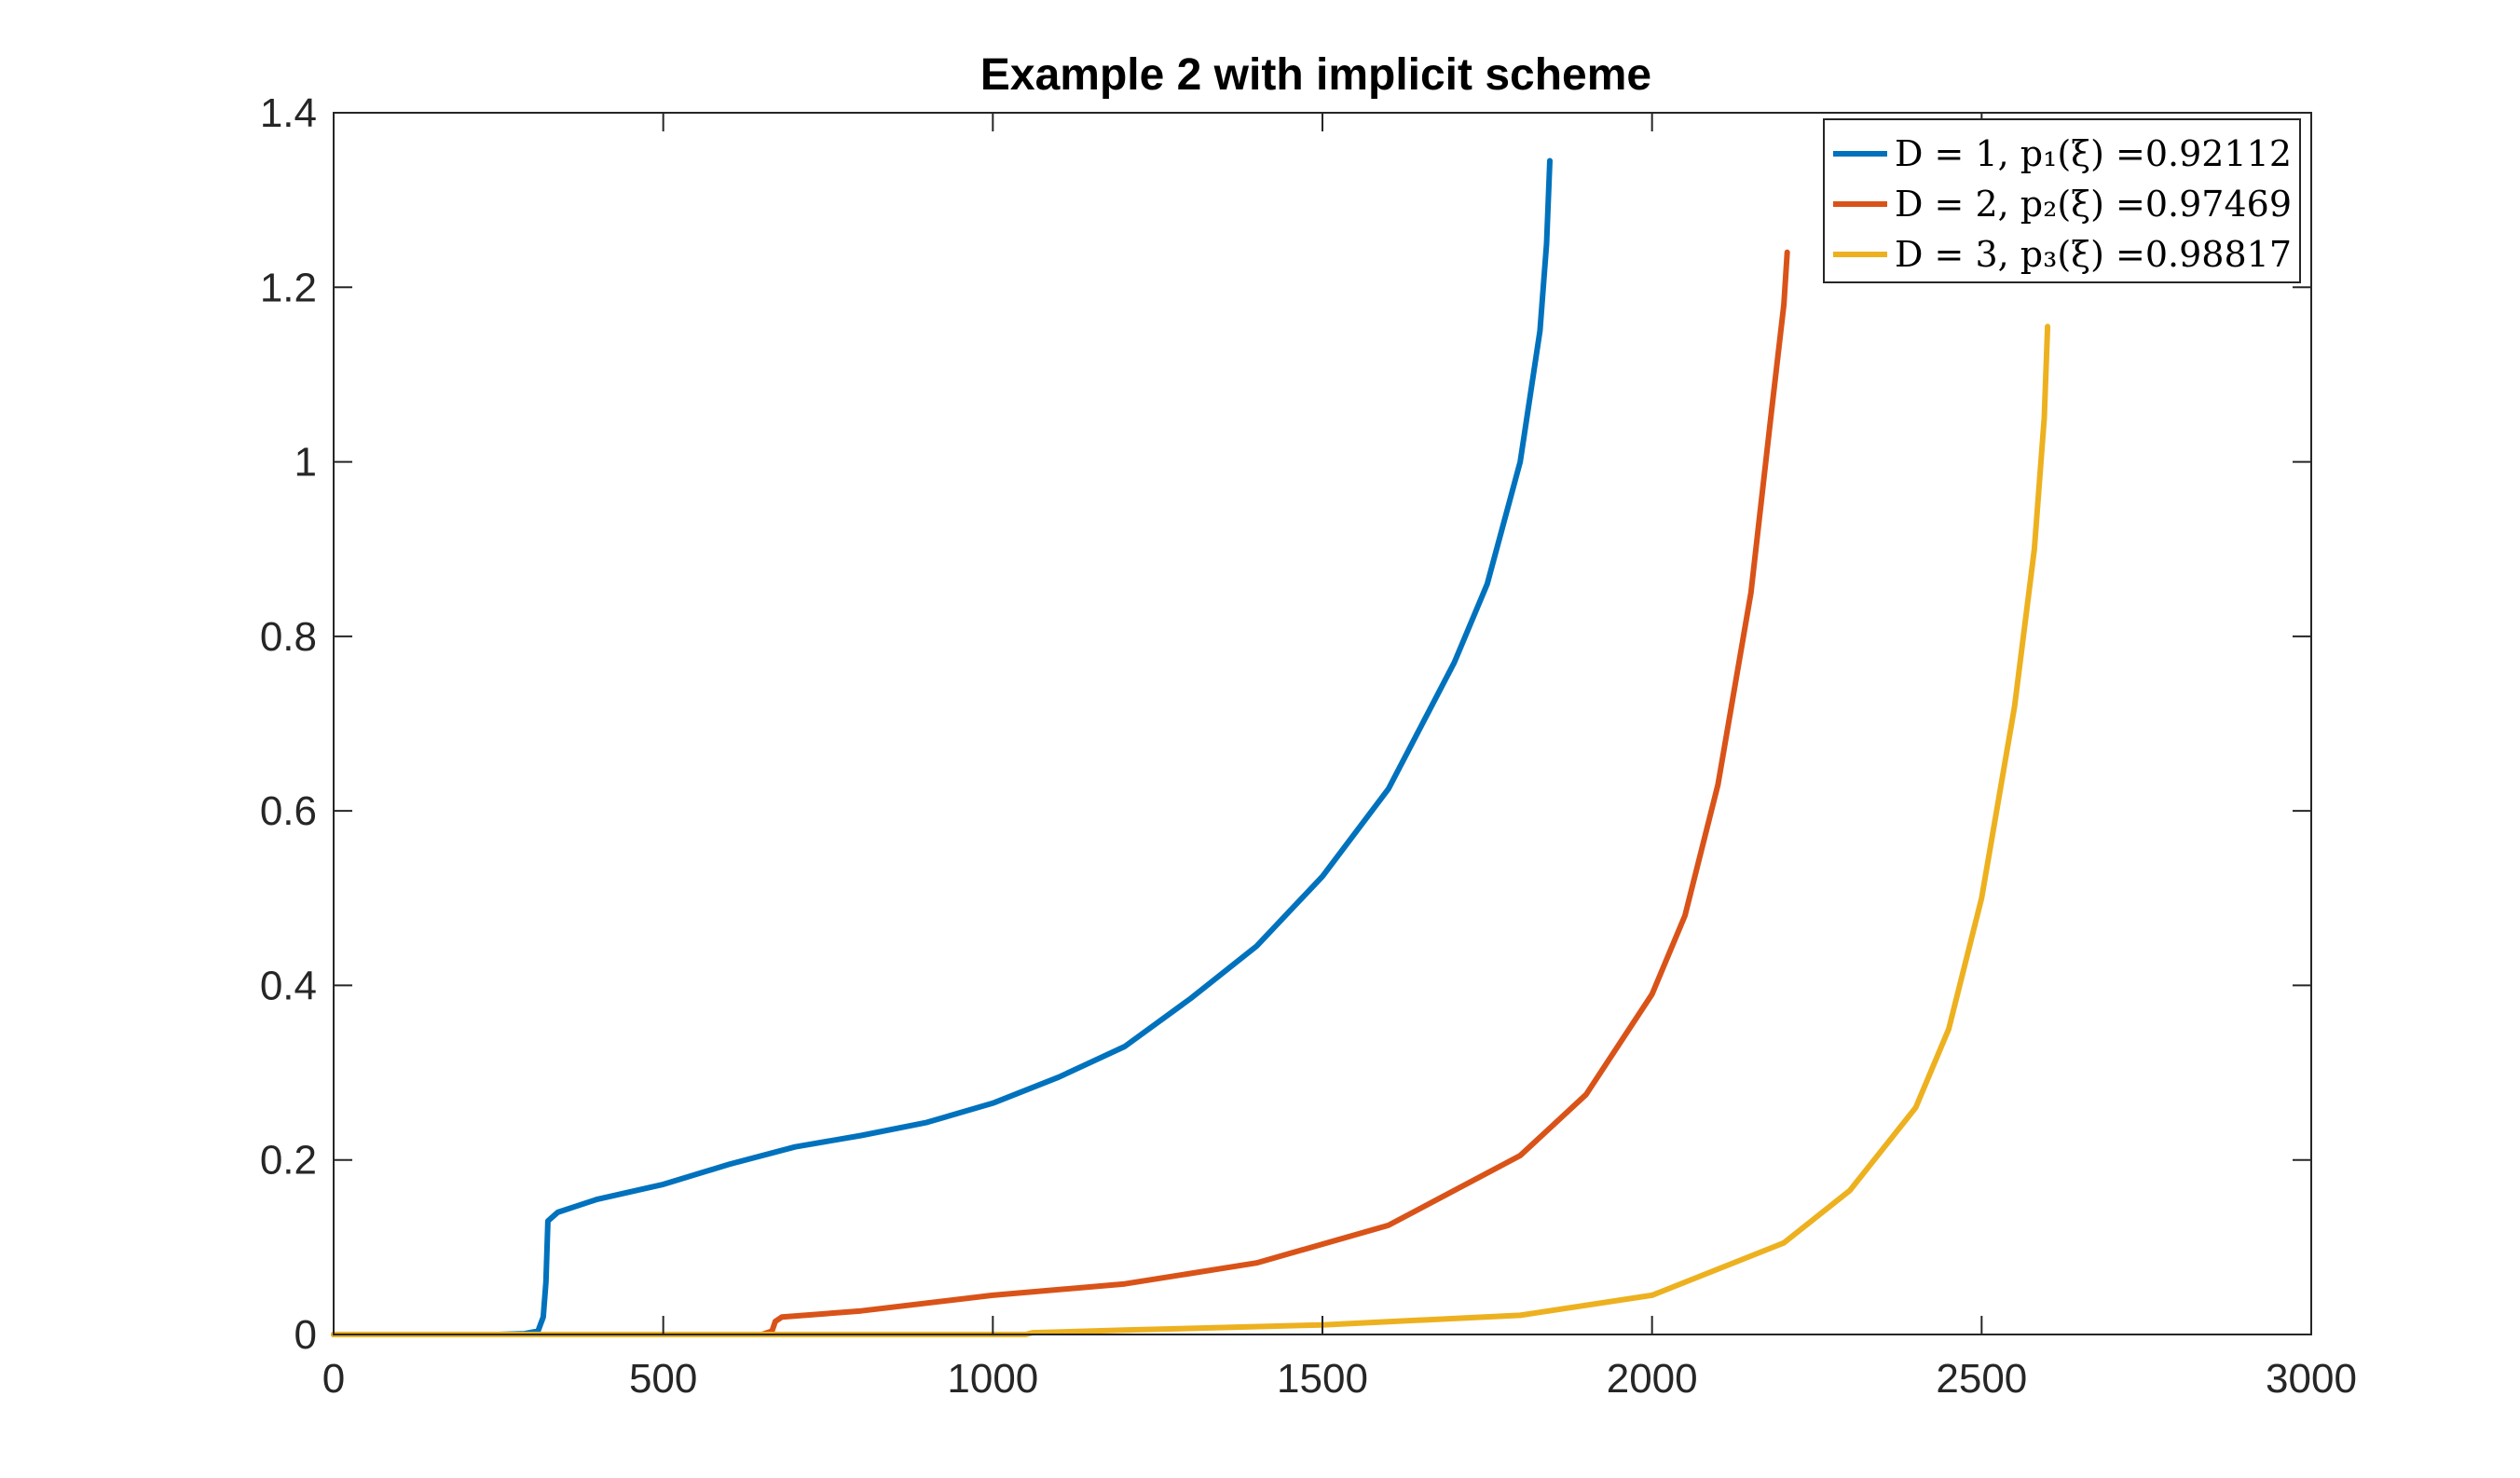 The width and height of the screenshot is (2520, 1478). What do you see at coordinates (1315, 75) in the screenshot?
I see `chart-title: Example 2 with implicit scheme` at bounding box center [1315, 75].